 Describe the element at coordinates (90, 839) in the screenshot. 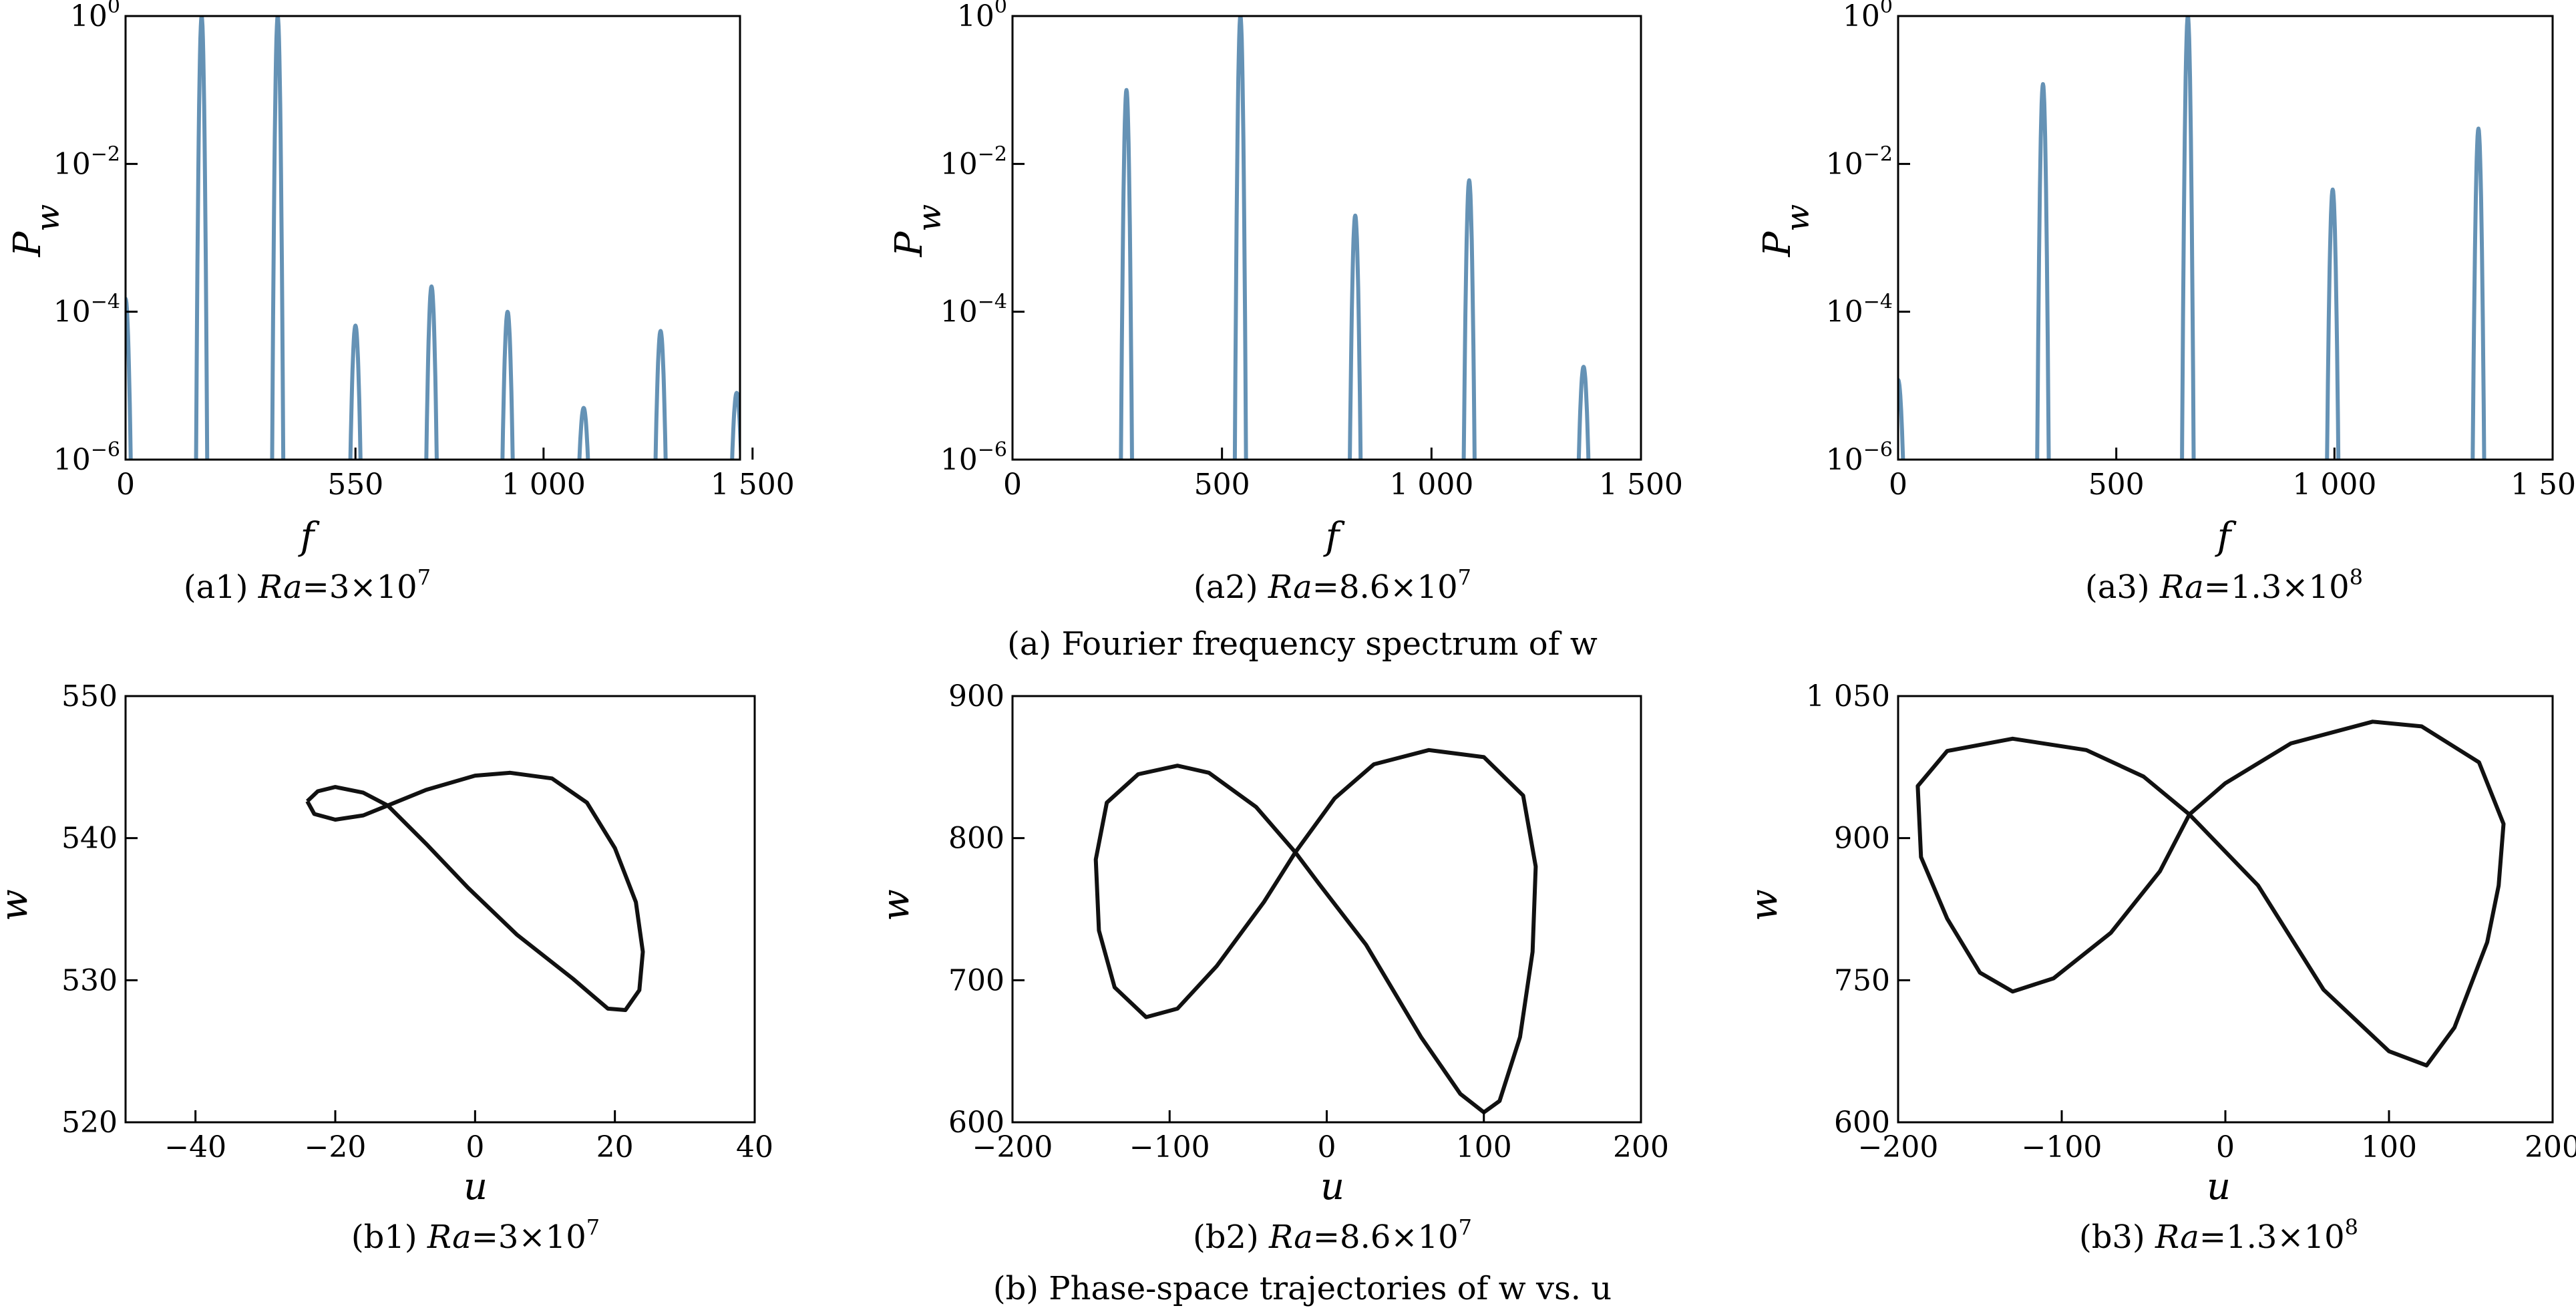

I see `y-tick-label-b1-2: 540` at that location.